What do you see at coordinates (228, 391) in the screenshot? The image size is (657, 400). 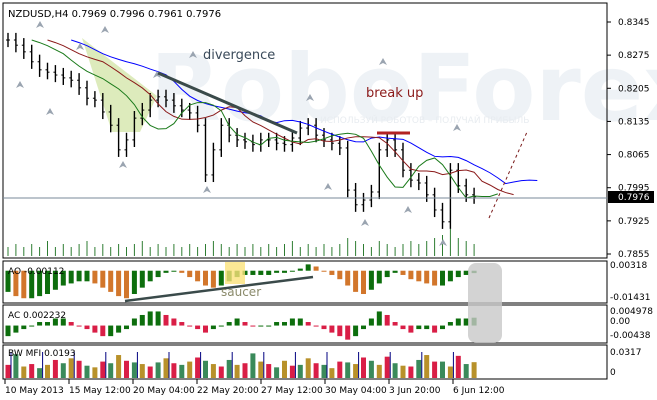 I see `x-tick-label: 22 May 20:00` at bounding box center [228, 391].